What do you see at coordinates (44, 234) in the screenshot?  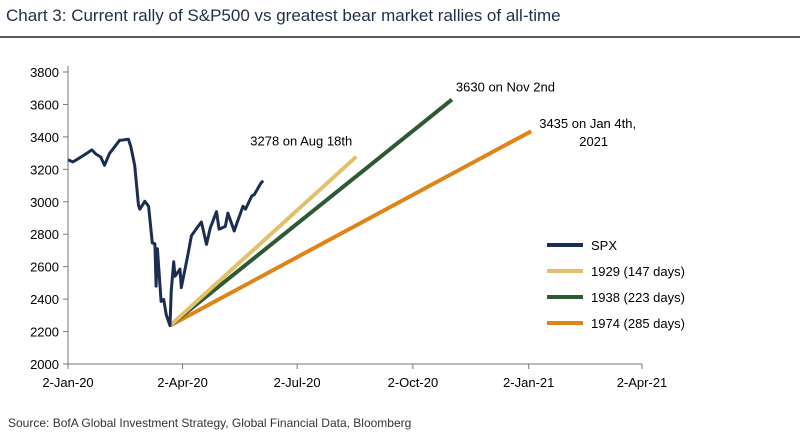 I see `y-tick-label: 2800` at bounding box center [44, 234].